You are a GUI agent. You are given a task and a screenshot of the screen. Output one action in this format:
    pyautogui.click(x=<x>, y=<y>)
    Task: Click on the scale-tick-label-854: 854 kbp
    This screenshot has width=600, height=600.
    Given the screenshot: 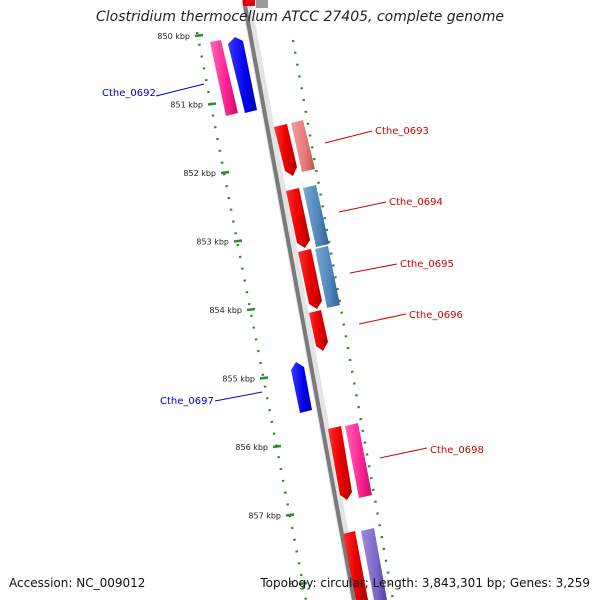 What is the action you would take?
    pyautogui.click(x=225, y=310)
    